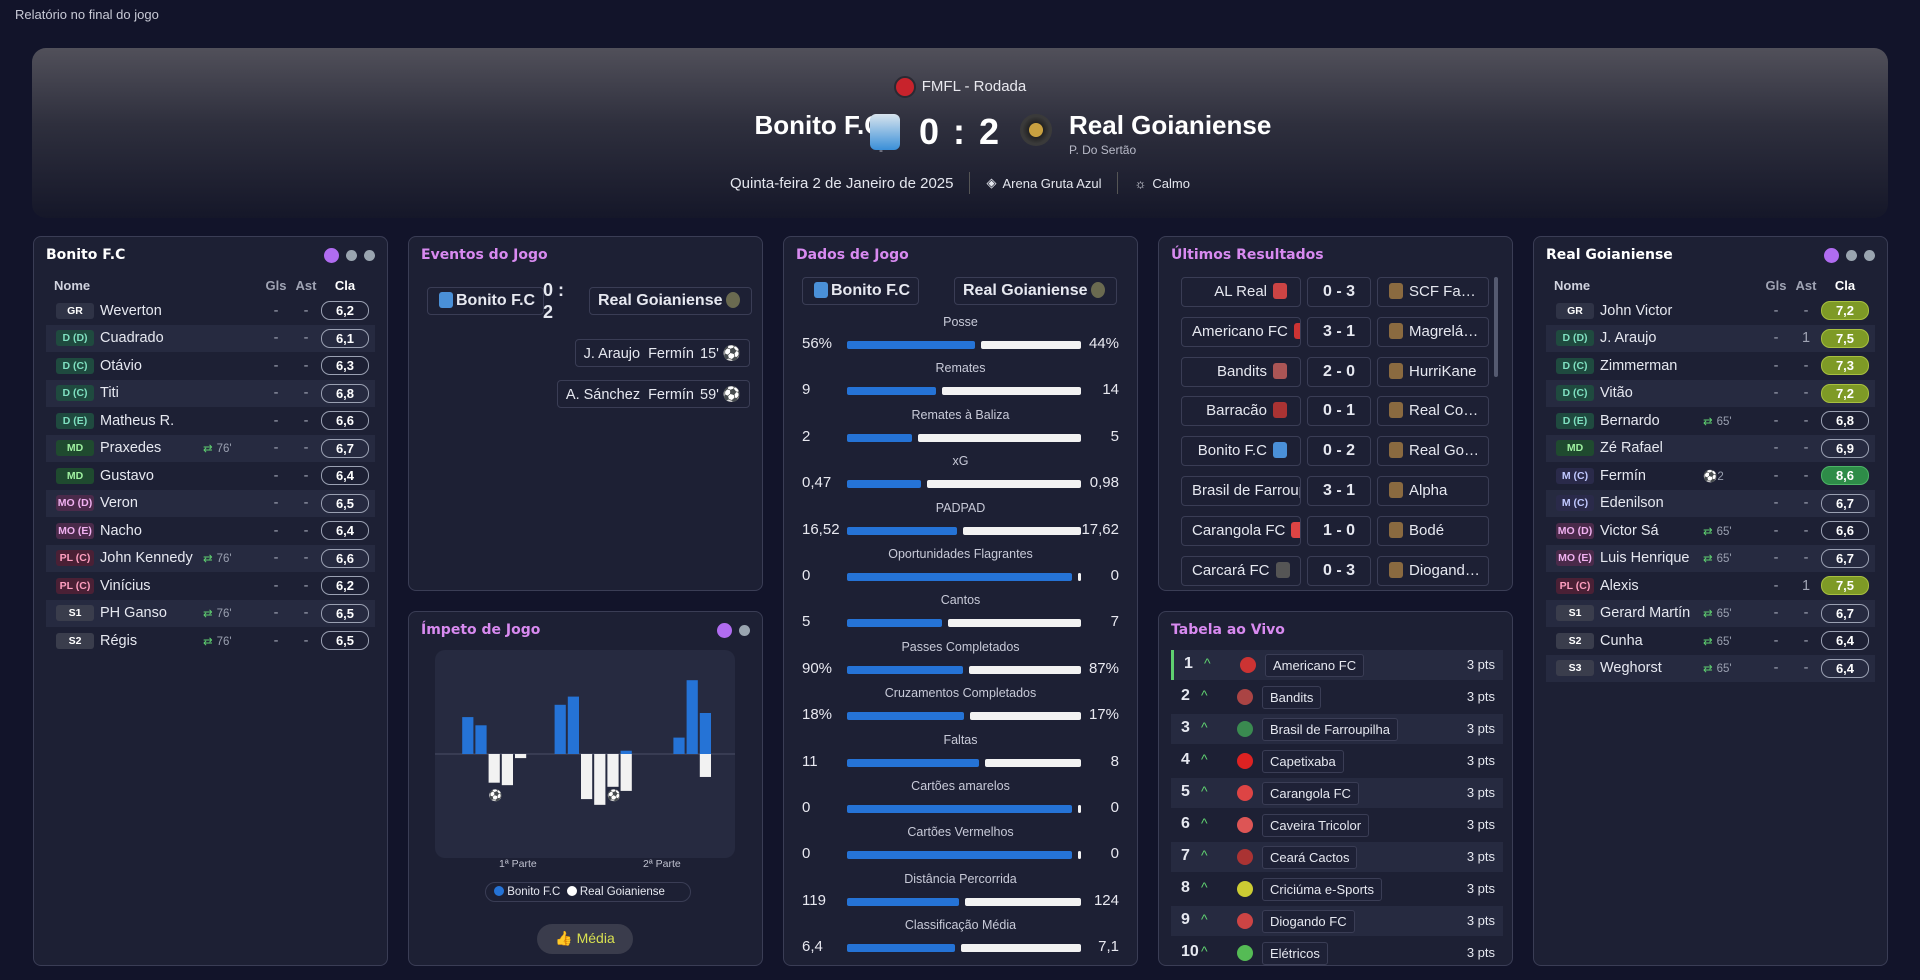  What do you see at coordinates (210, 641) in the screenshot?
I see `player-row: S2 Régis ⇄ 76' - -6,5` at bounding box center [210, 641].